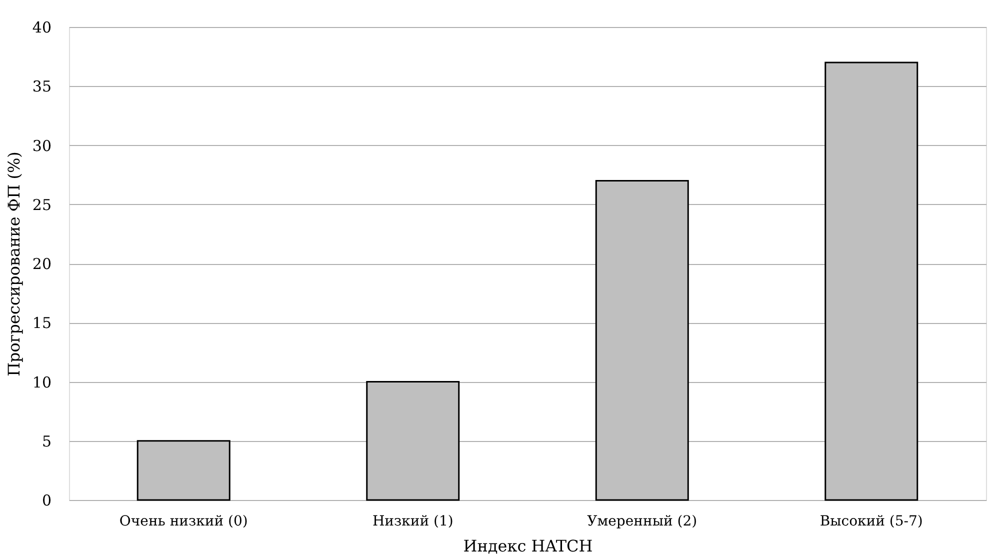 This screenshot has width=996, height=559. I want to click on y-tick-label: 10, so click(42, 382).